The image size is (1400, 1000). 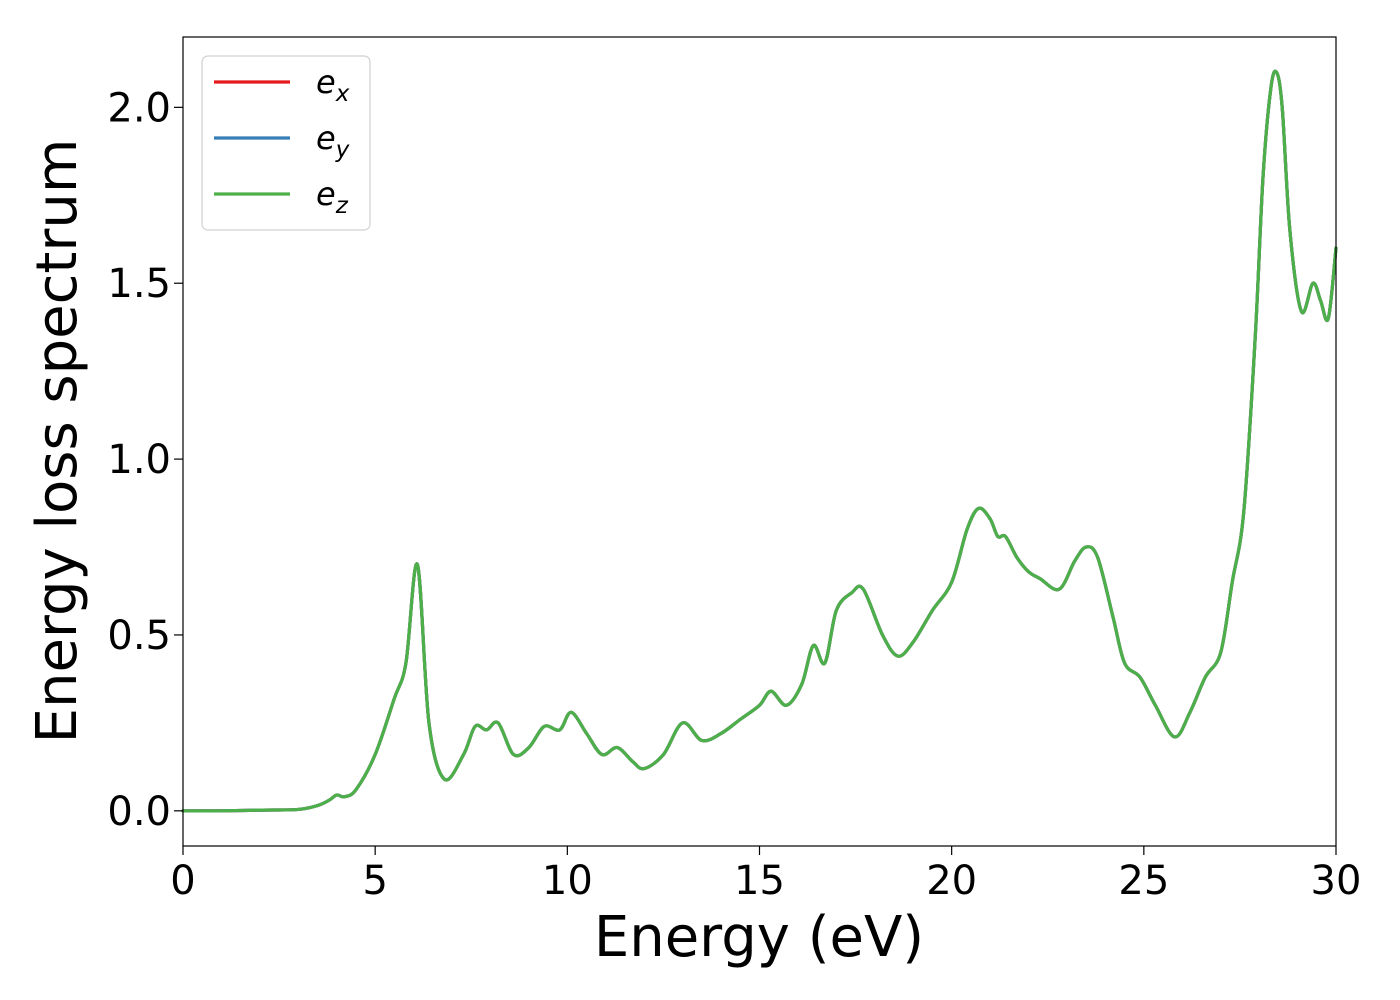 I want to click on x-axis-label: Energy (eV), so click(x=759, y=937).